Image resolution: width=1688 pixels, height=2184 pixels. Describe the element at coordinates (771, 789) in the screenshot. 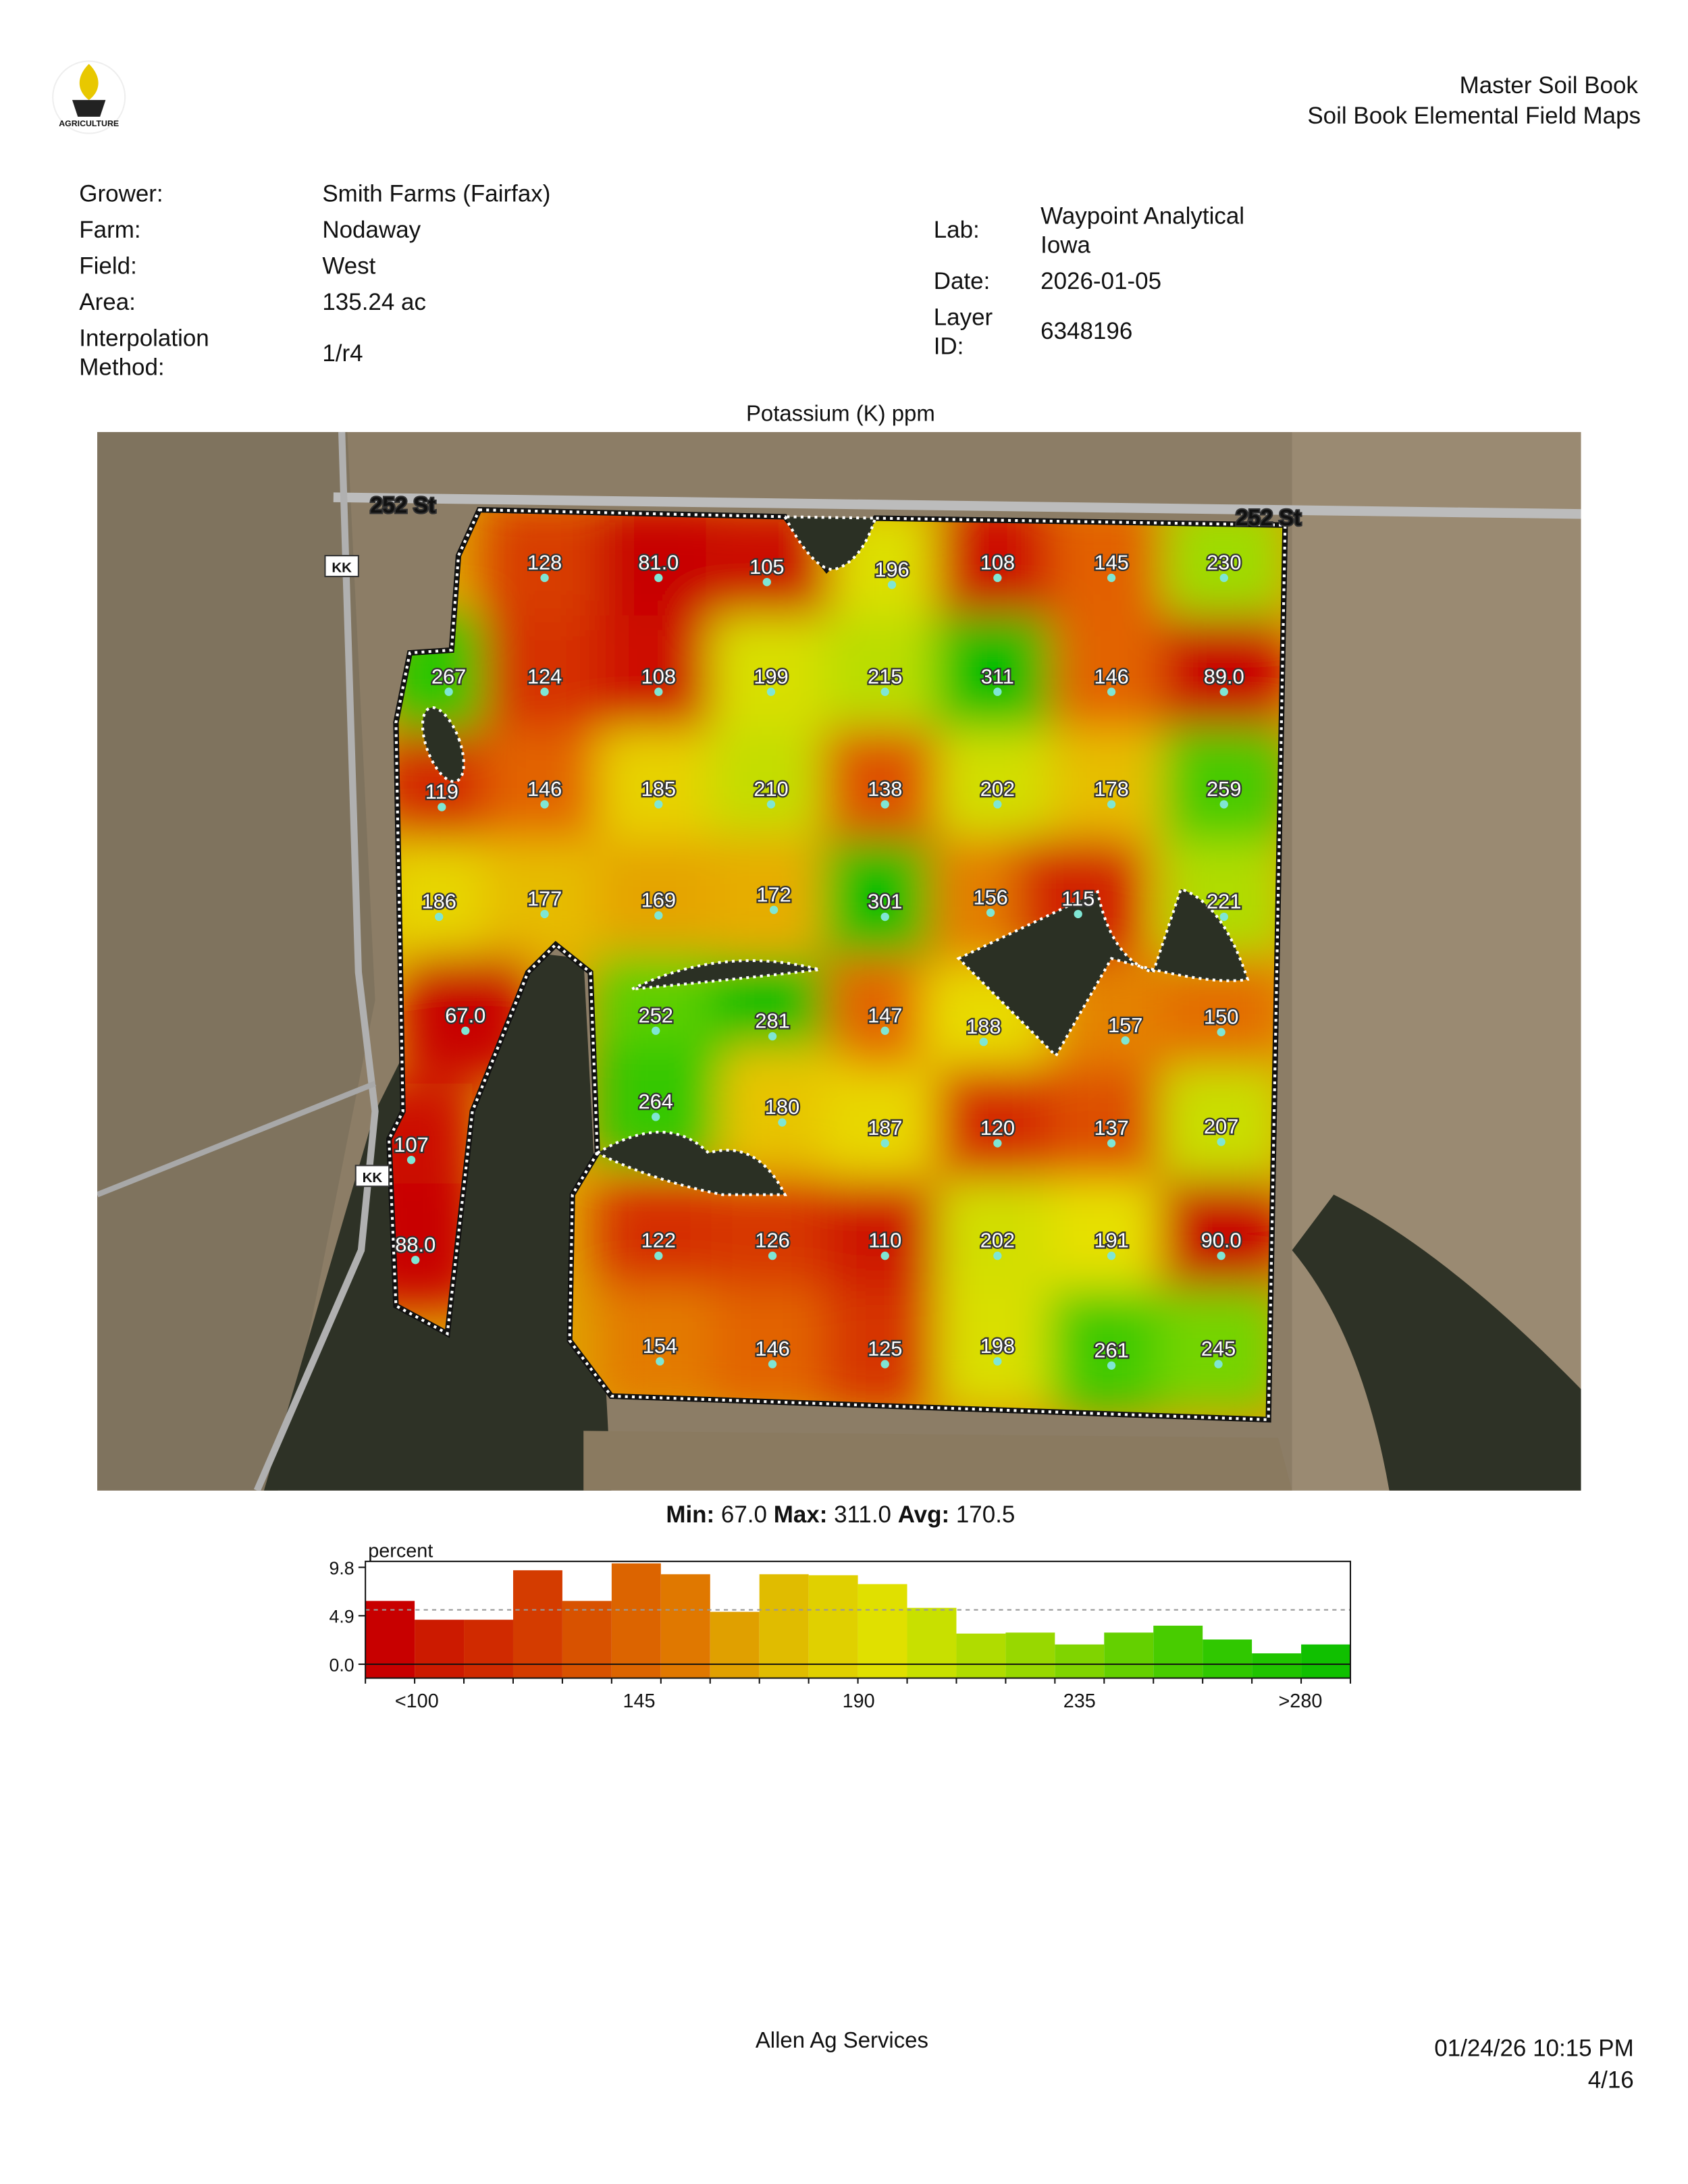

I see `sample-label: 210` at that location.